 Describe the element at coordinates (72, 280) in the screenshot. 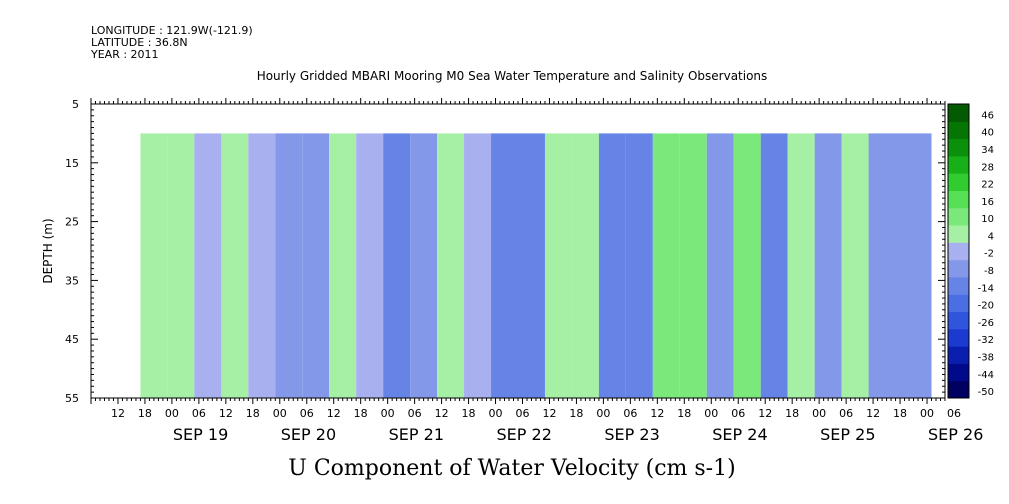

I see `y-tick-label: 35` at that location.